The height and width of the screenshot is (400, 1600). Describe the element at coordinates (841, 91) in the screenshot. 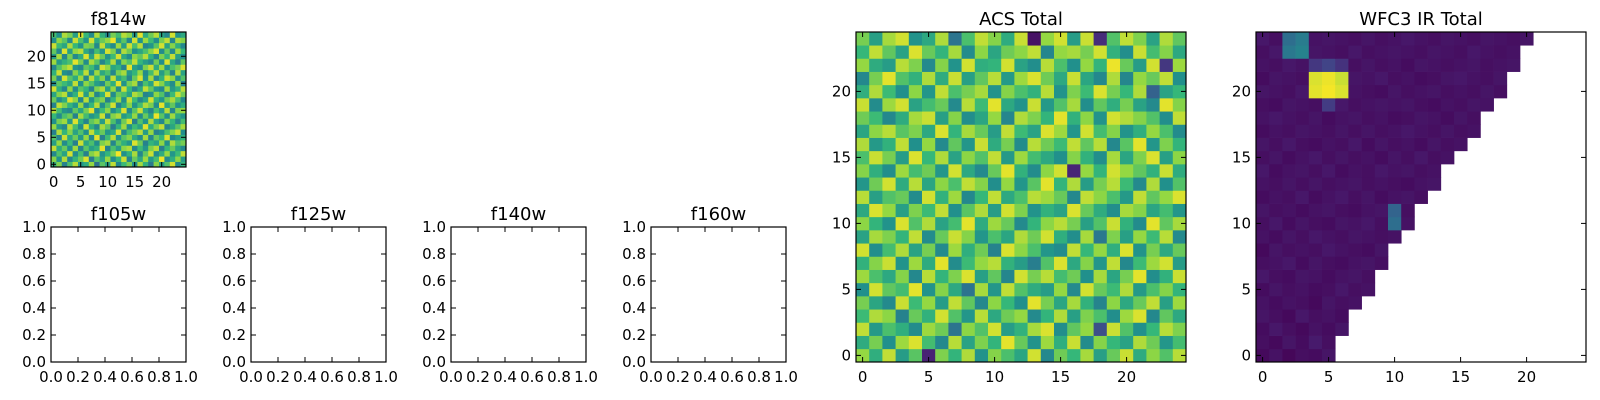

I see `y-tick-label: 20` at that location.